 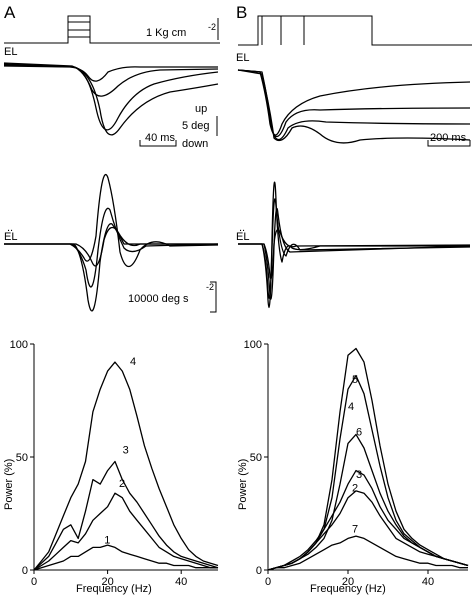 I want to click on y-tick-label-b-0: 0, so click(x=259, y=571).